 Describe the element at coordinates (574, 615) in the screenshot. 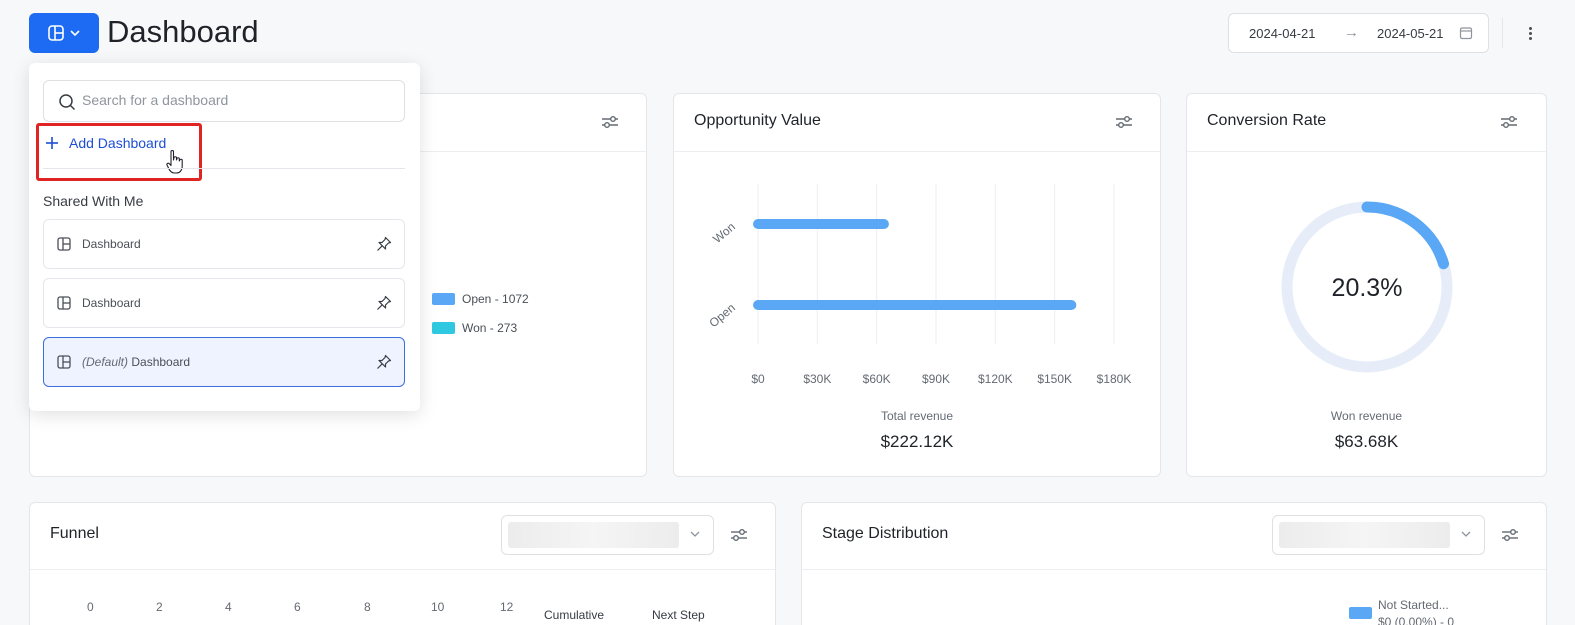

I see `funnel-col-cumulative: Cumulative` at that location.